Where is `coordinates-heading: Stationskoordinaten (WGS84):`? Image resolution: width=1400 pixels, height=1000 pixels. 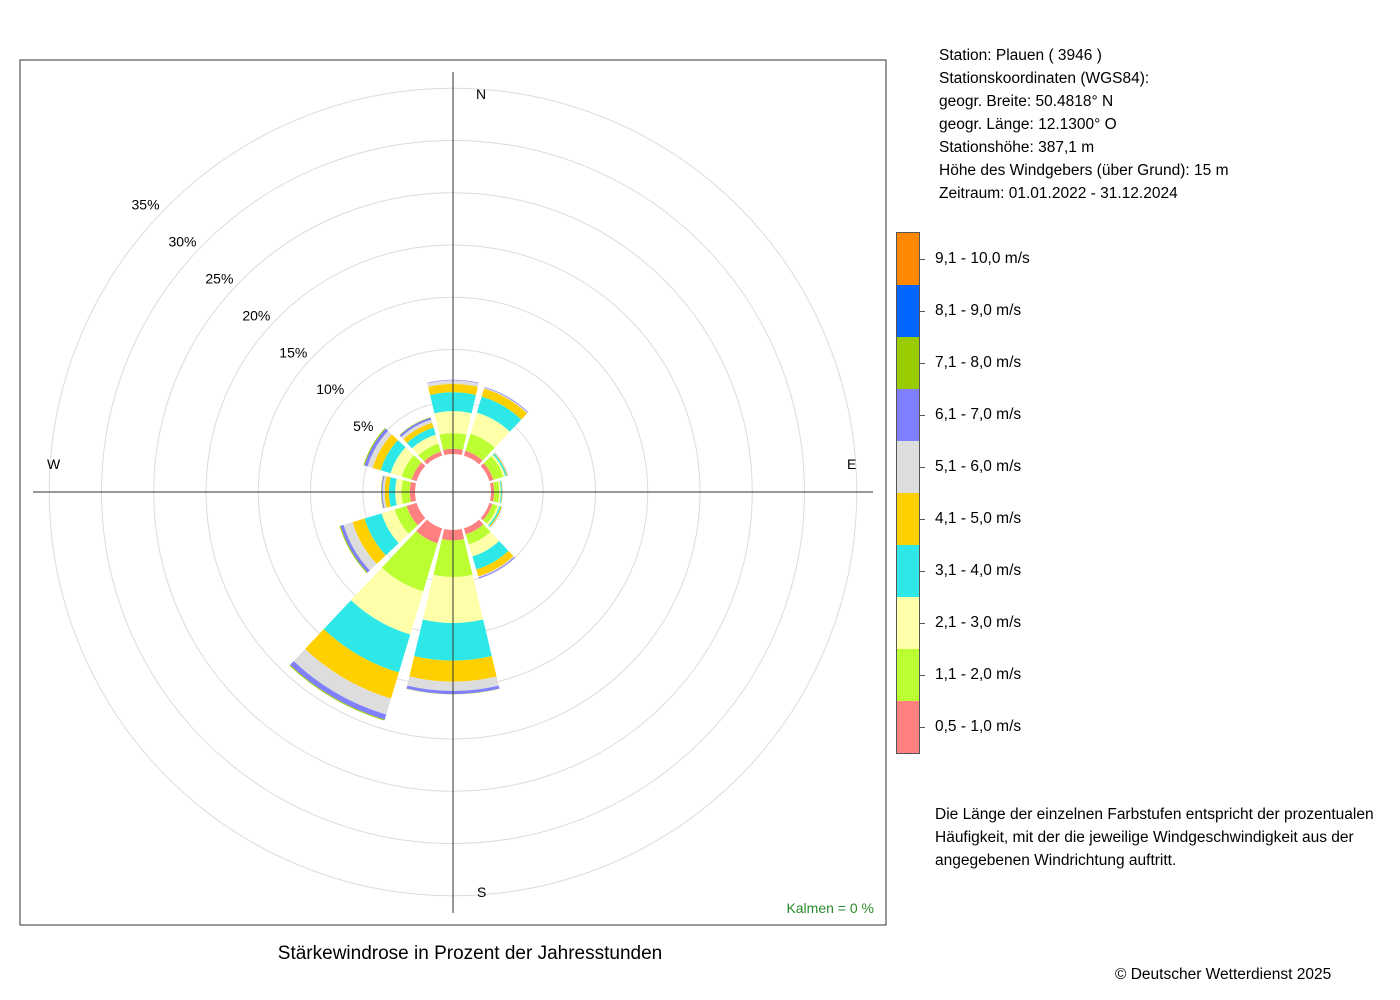 coordinates-heading: Stationskoordinaten (WGS84): is located at coordinates (1044, 78).